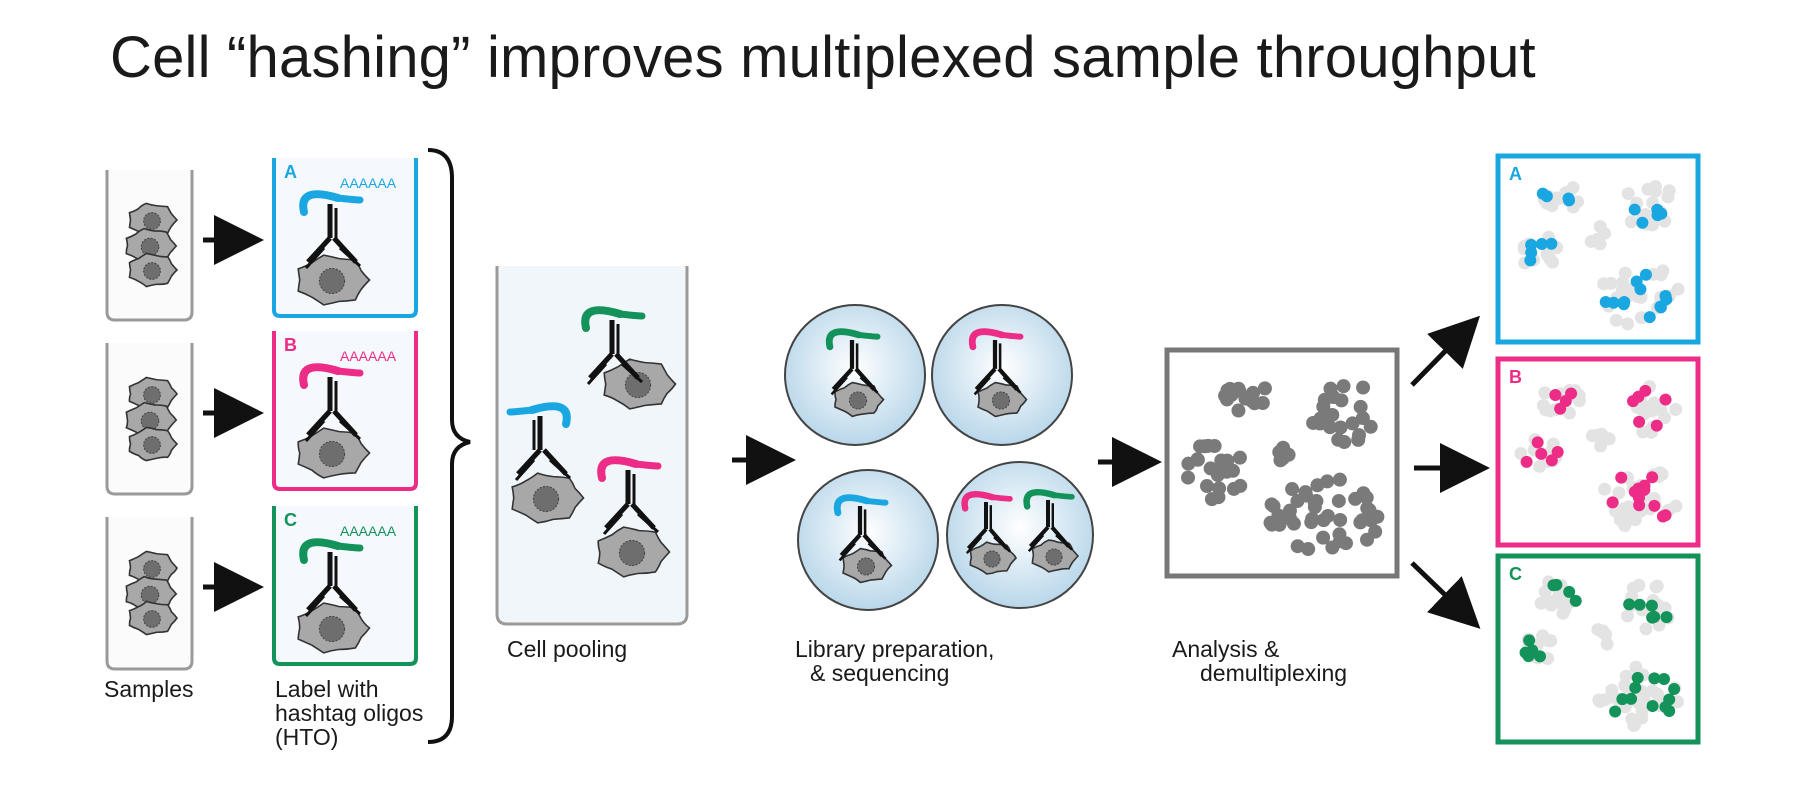 The image size is (1804, 810). What do you see at coordinates (1598, 452) in the screenshot?
I see `result-panel-b: B` at bounding box center [1598, 452].